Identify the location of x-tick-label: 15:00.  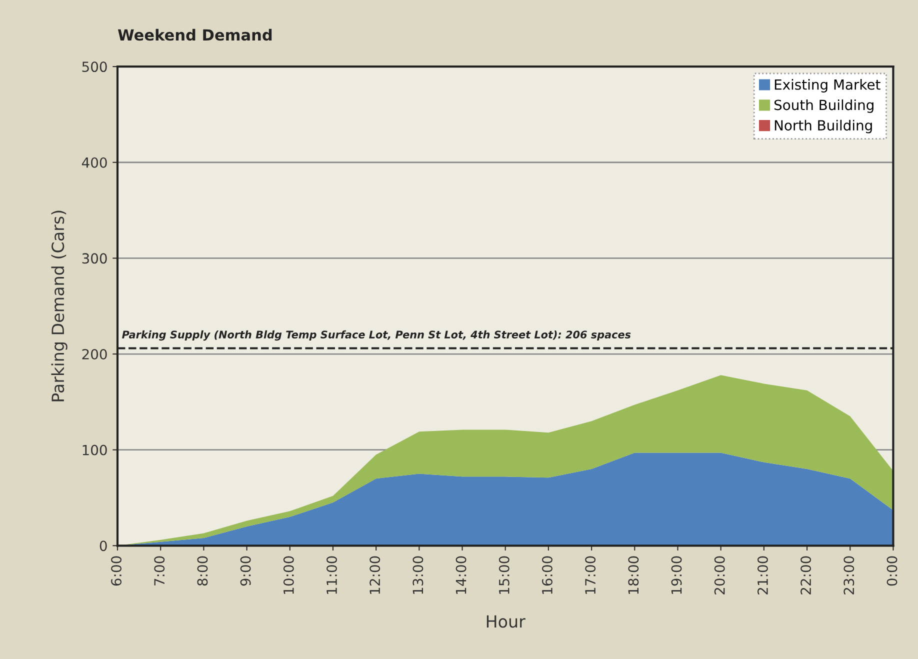
(504, 575).